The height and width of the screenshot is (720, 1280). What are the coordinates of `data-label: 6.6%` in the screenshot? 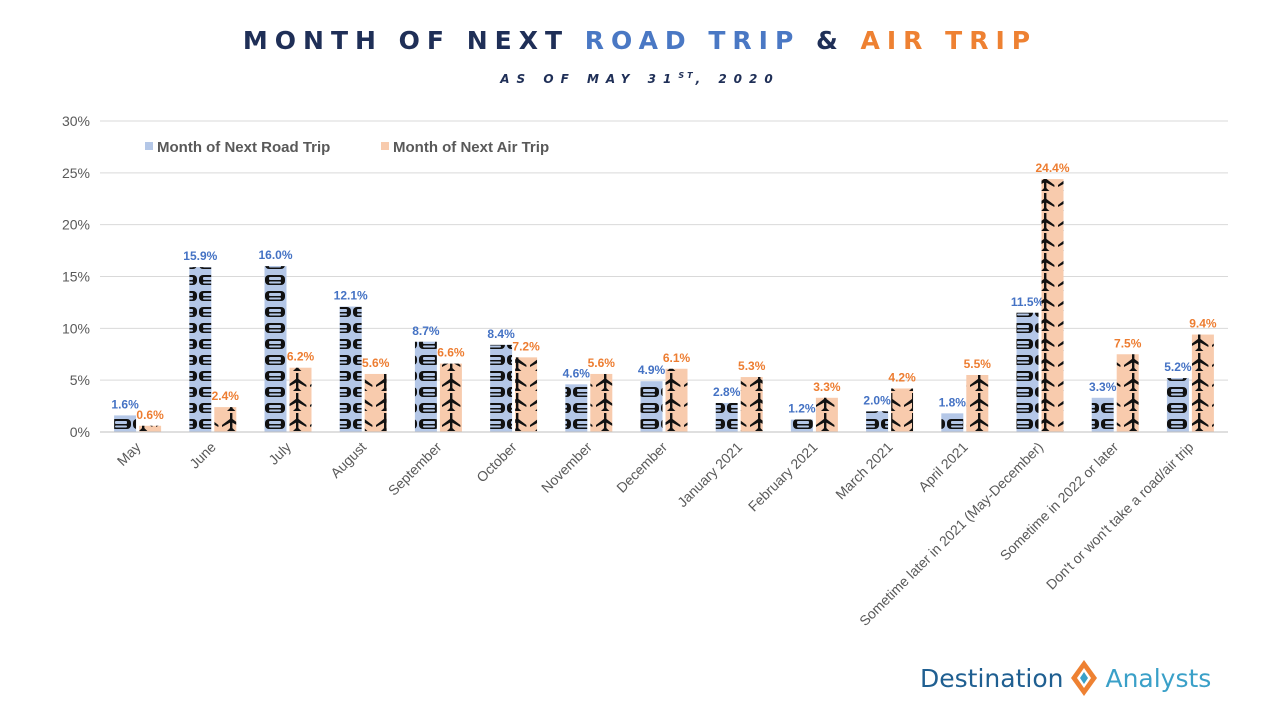 It's located at (451, 353).